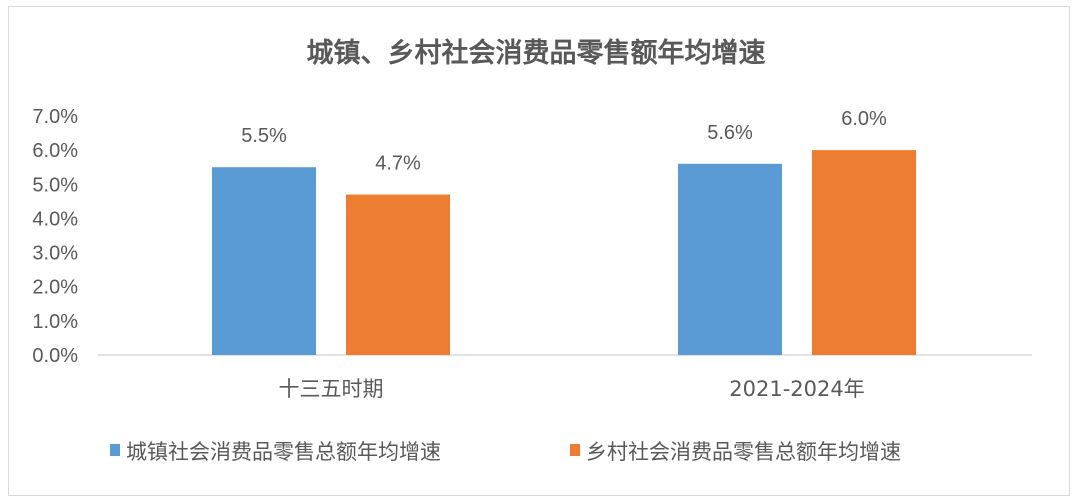  I want to click on category-label: 十三五时期, so click(331, 389).